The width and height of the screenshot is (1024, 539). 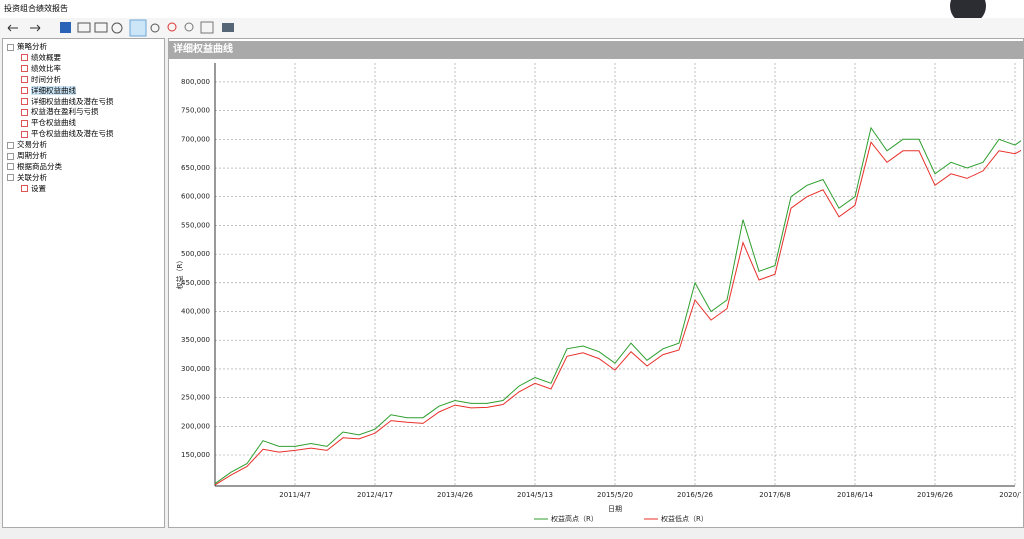 I want to click on copy-button, so click(x=84, y=27).